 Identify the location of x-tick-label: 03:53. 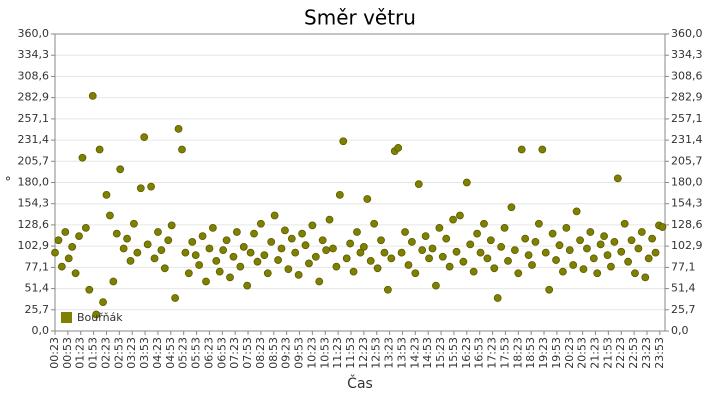
(144, 353).